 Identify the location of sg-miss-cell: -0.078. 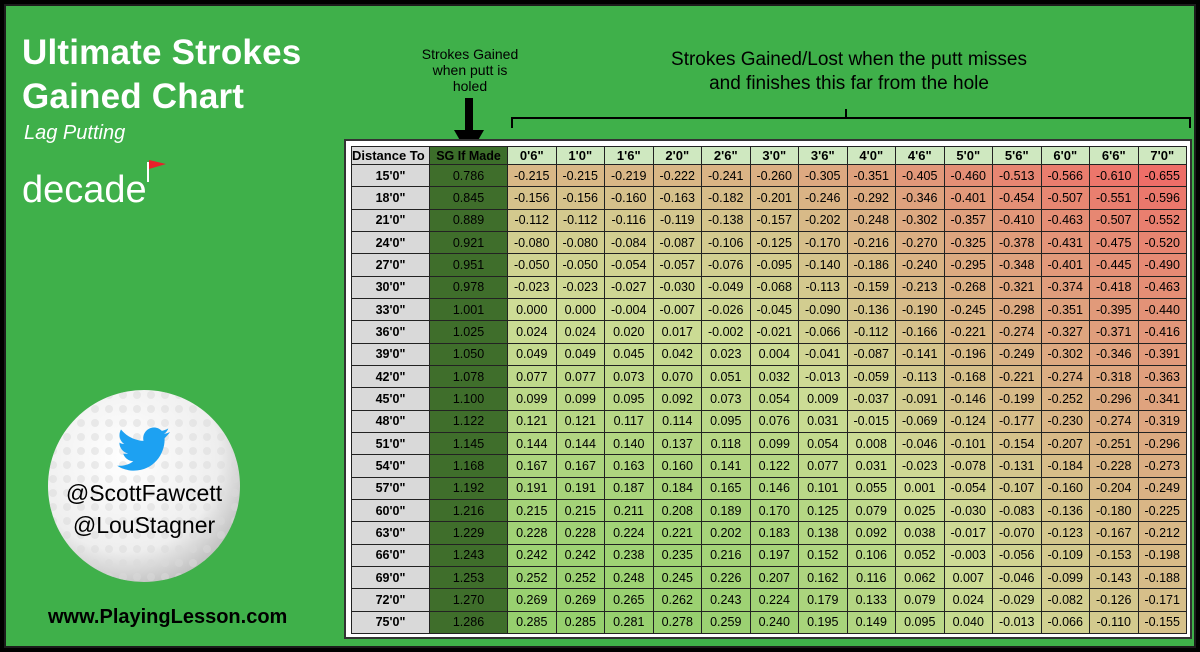
(968, 466).